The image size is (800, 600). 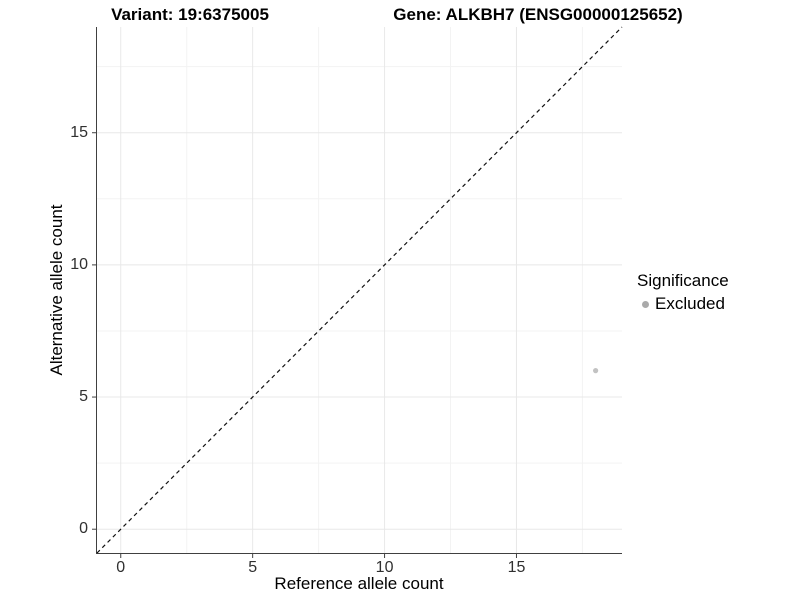 What do you see at coordinates (683, 292) in the screenshot?
I see `legend: Significance Excluded` at bounding box center [683, 292].